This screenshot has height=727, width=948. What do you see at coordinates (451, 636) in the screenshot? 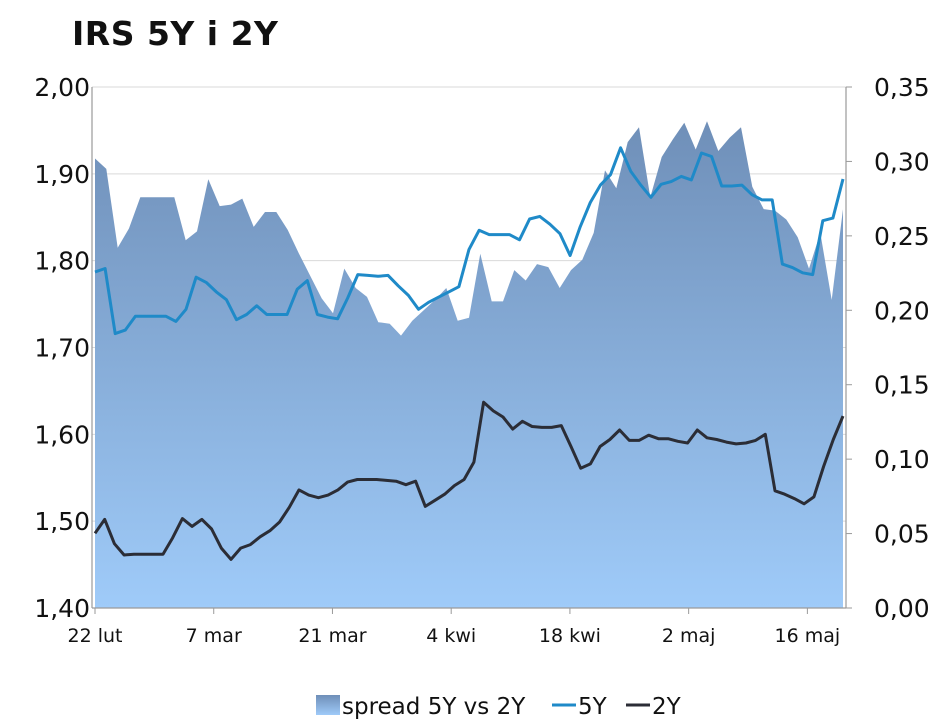
I see `x-axis-tick-label: 4 kwi` at bounding box center [451, 636].